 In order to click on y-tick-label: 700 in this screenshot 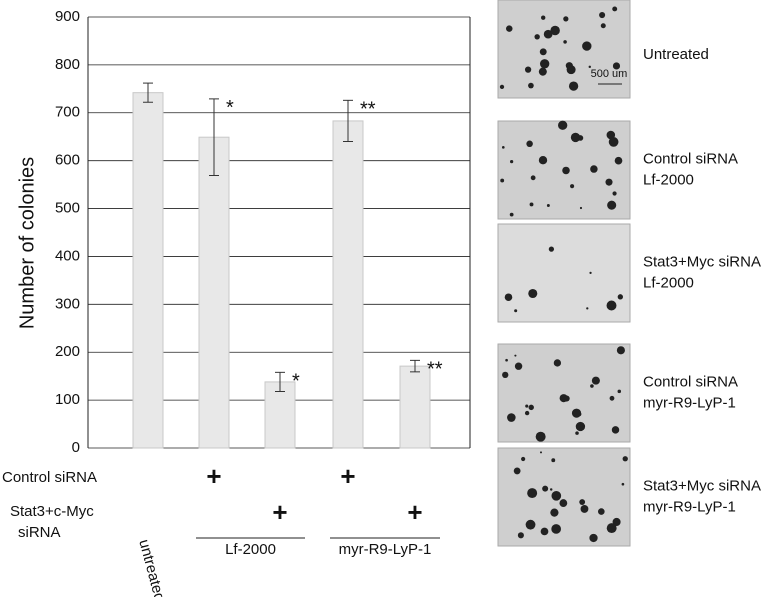, I will do `click(67, 112)`.